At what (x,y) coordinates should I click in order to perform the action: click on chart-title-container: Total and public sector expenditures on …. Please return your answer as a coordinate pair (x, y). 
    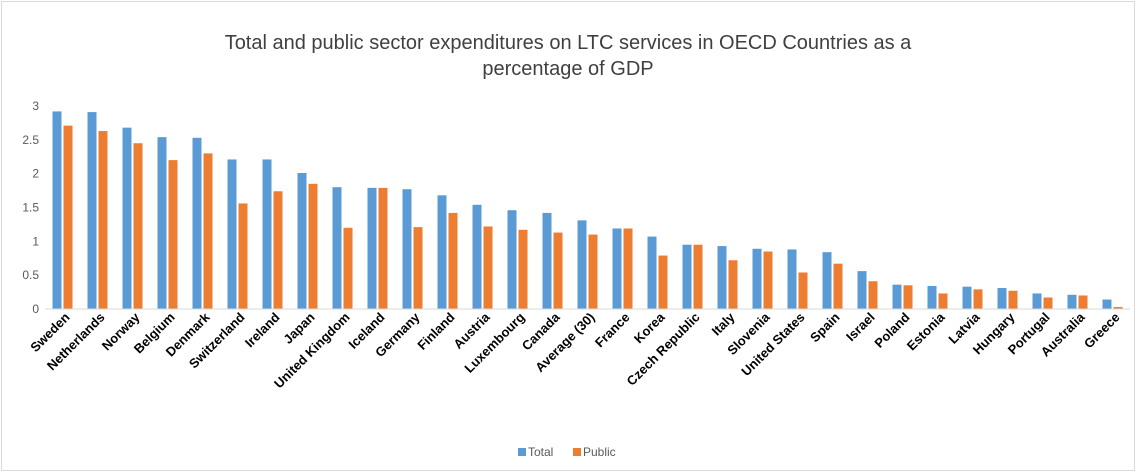
    Looking at the image, I should click on (568, 56).